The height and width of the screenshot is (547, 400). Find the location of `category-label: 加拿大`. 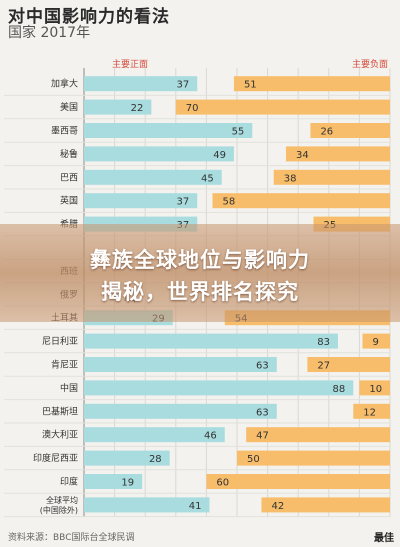

category-label: 加拿大 is located at coordinates (64, 84).